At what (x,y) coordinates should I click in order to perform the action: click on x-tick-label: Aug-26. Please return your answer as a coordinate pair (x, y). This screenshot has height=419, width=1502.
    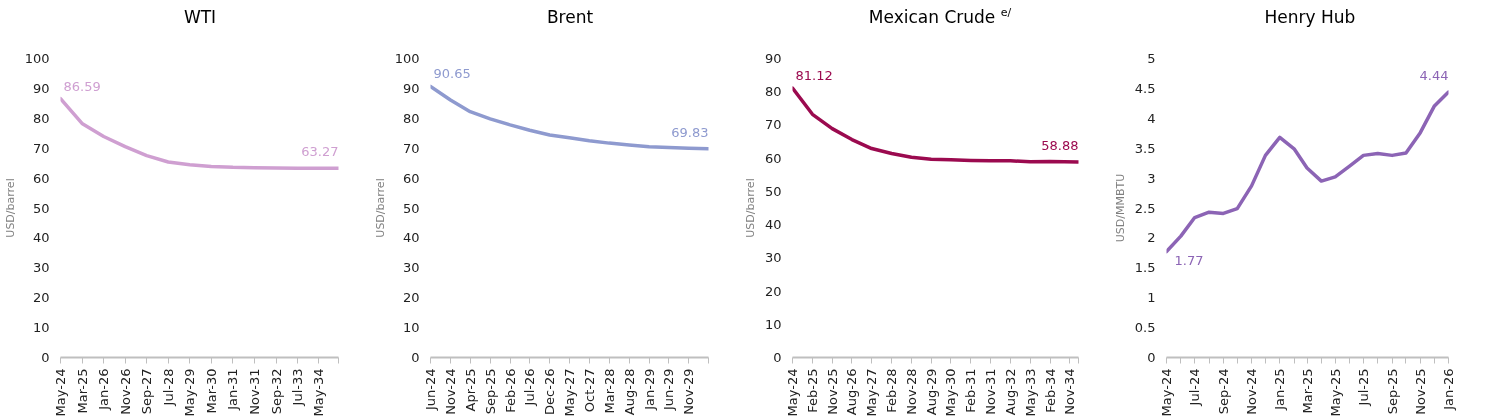
    Looking at the image, I should click on (852, 392).